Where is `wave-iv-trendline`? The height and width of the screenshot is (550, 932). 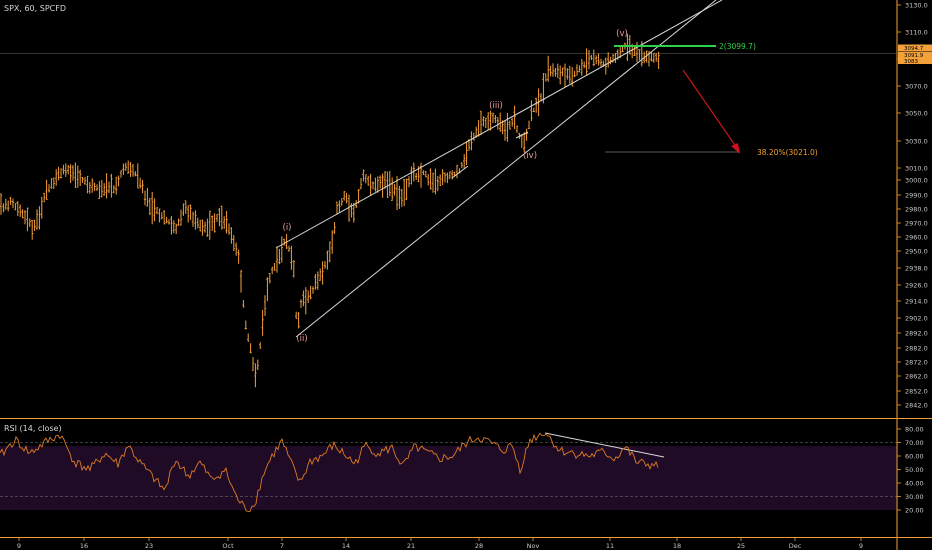 wave-iv-trendline is located at coordinates (522, 135).